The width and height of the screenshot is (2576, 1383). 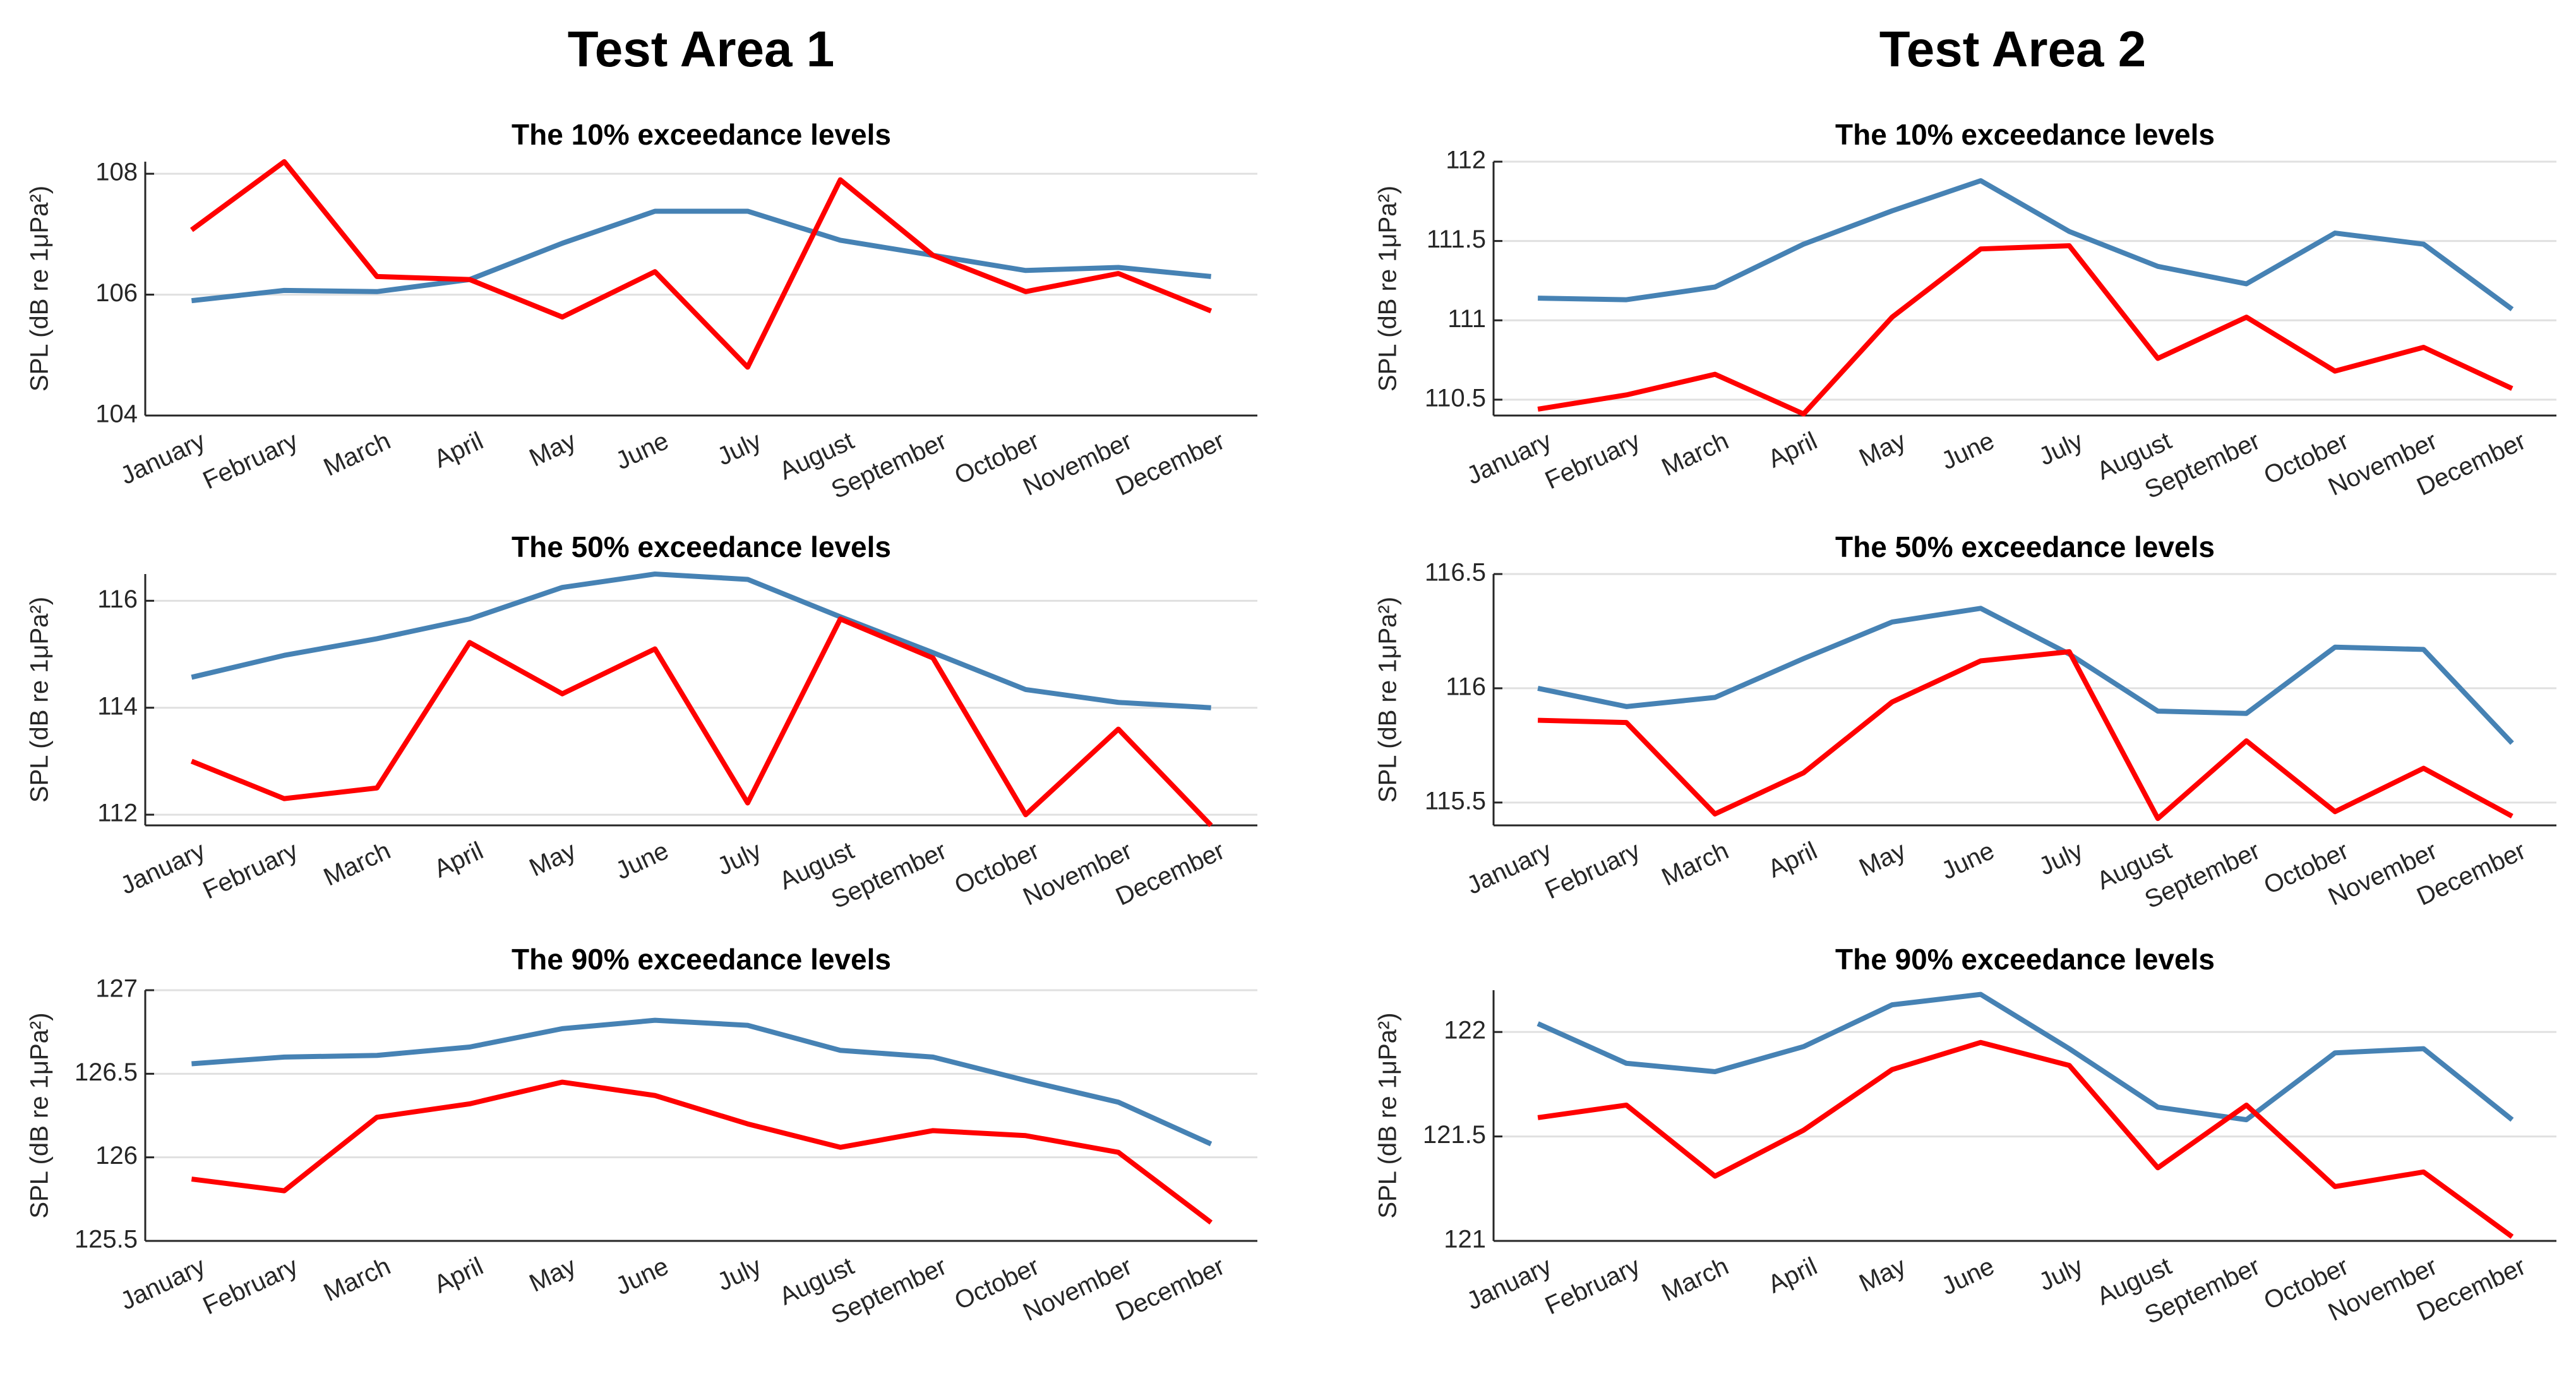 I want to click on y-tick-label: 111.5, so click(x=1456, y=239).